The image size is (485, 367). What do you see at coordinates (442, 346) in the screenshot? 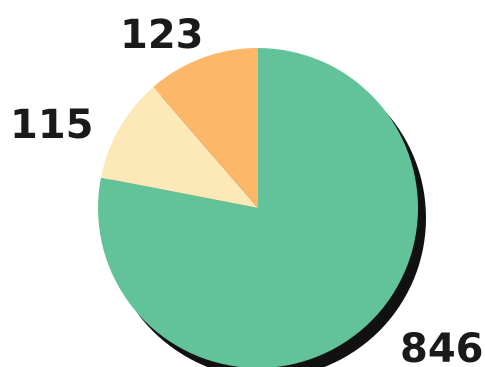
I see `slice-label-846: 846` at bounding box center [442, 346].